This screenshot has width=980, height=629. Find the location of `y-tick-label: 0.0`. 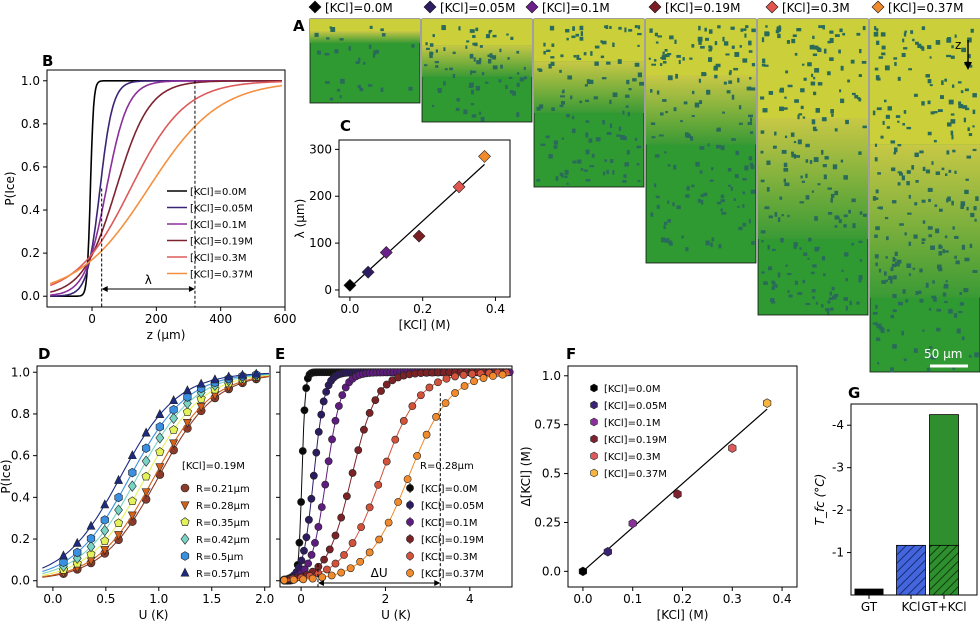

y-tick-label: 0.0 is located at coordinates (20, 581).